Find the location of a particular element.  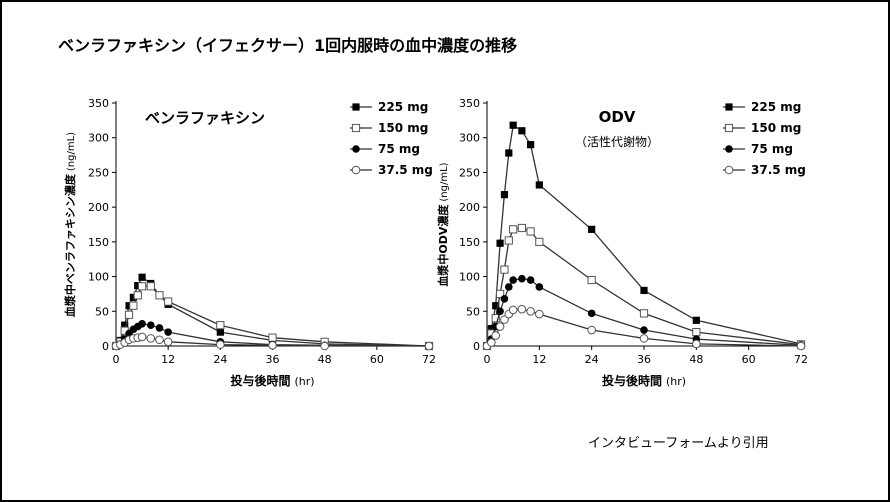

chart-subtitle: （活性代謝物） is located at coordinates (617, 141).